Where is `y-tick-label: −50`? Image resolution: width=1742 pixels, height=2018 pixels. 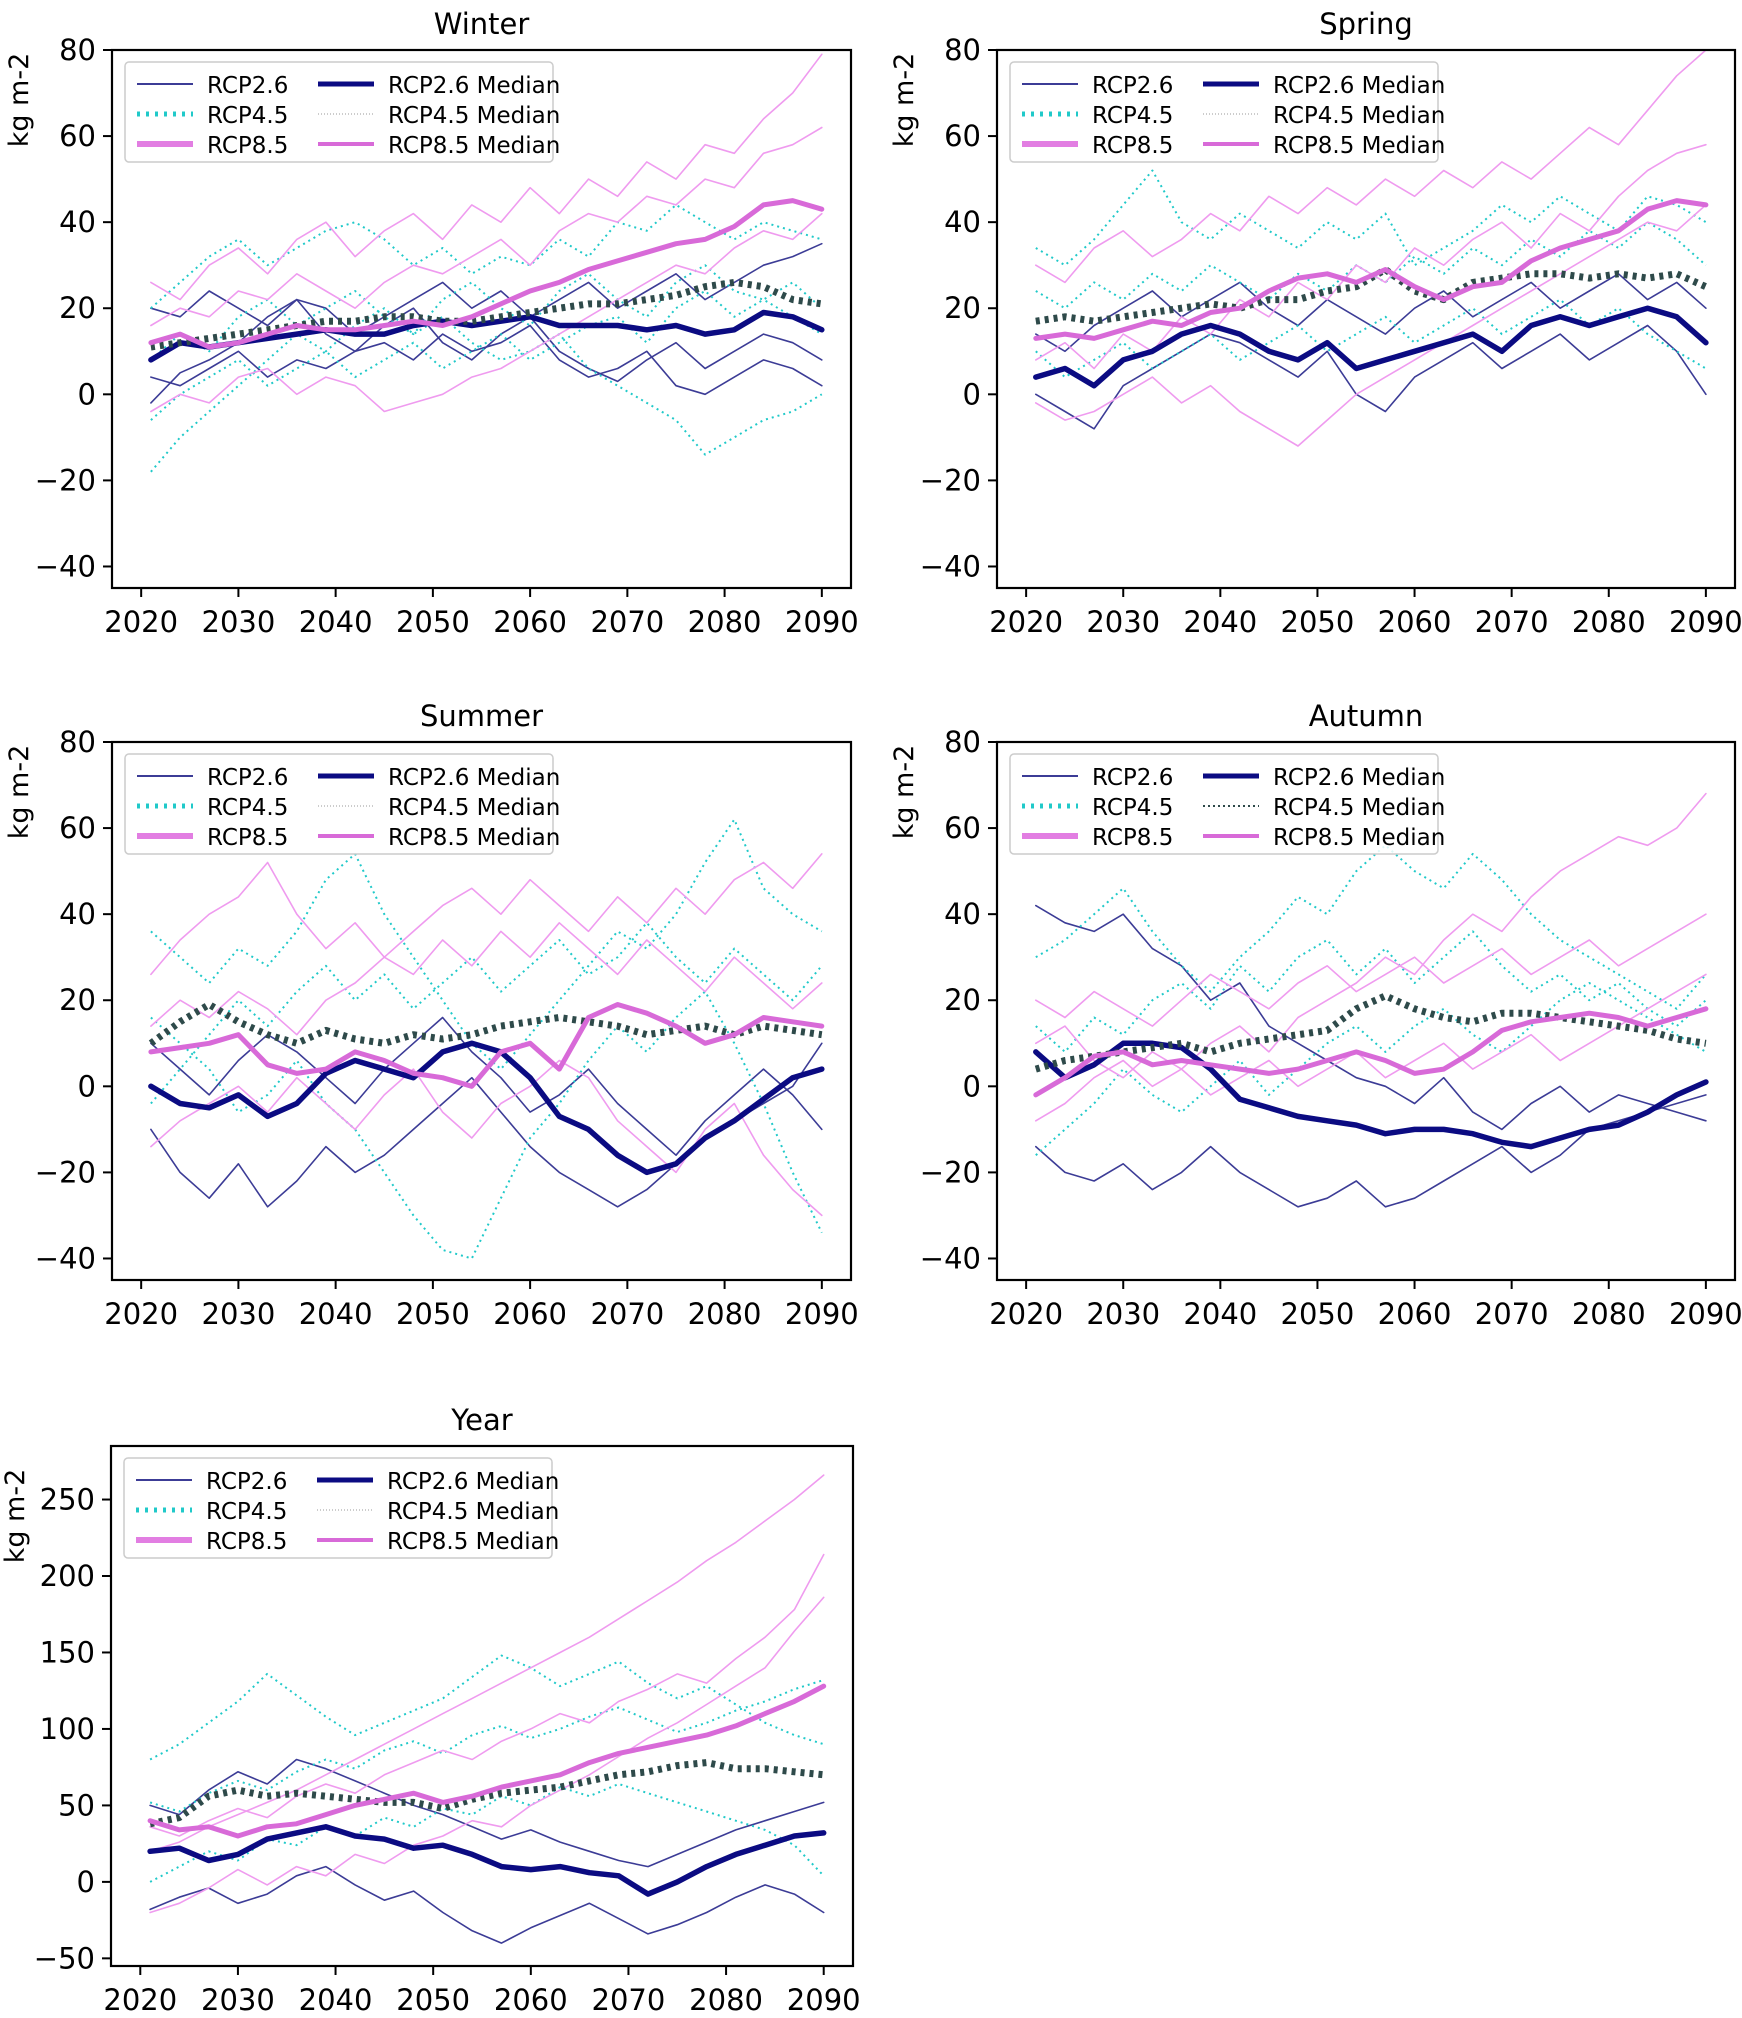
y-tick-label: −50 is located at coordinates (64, 1958).